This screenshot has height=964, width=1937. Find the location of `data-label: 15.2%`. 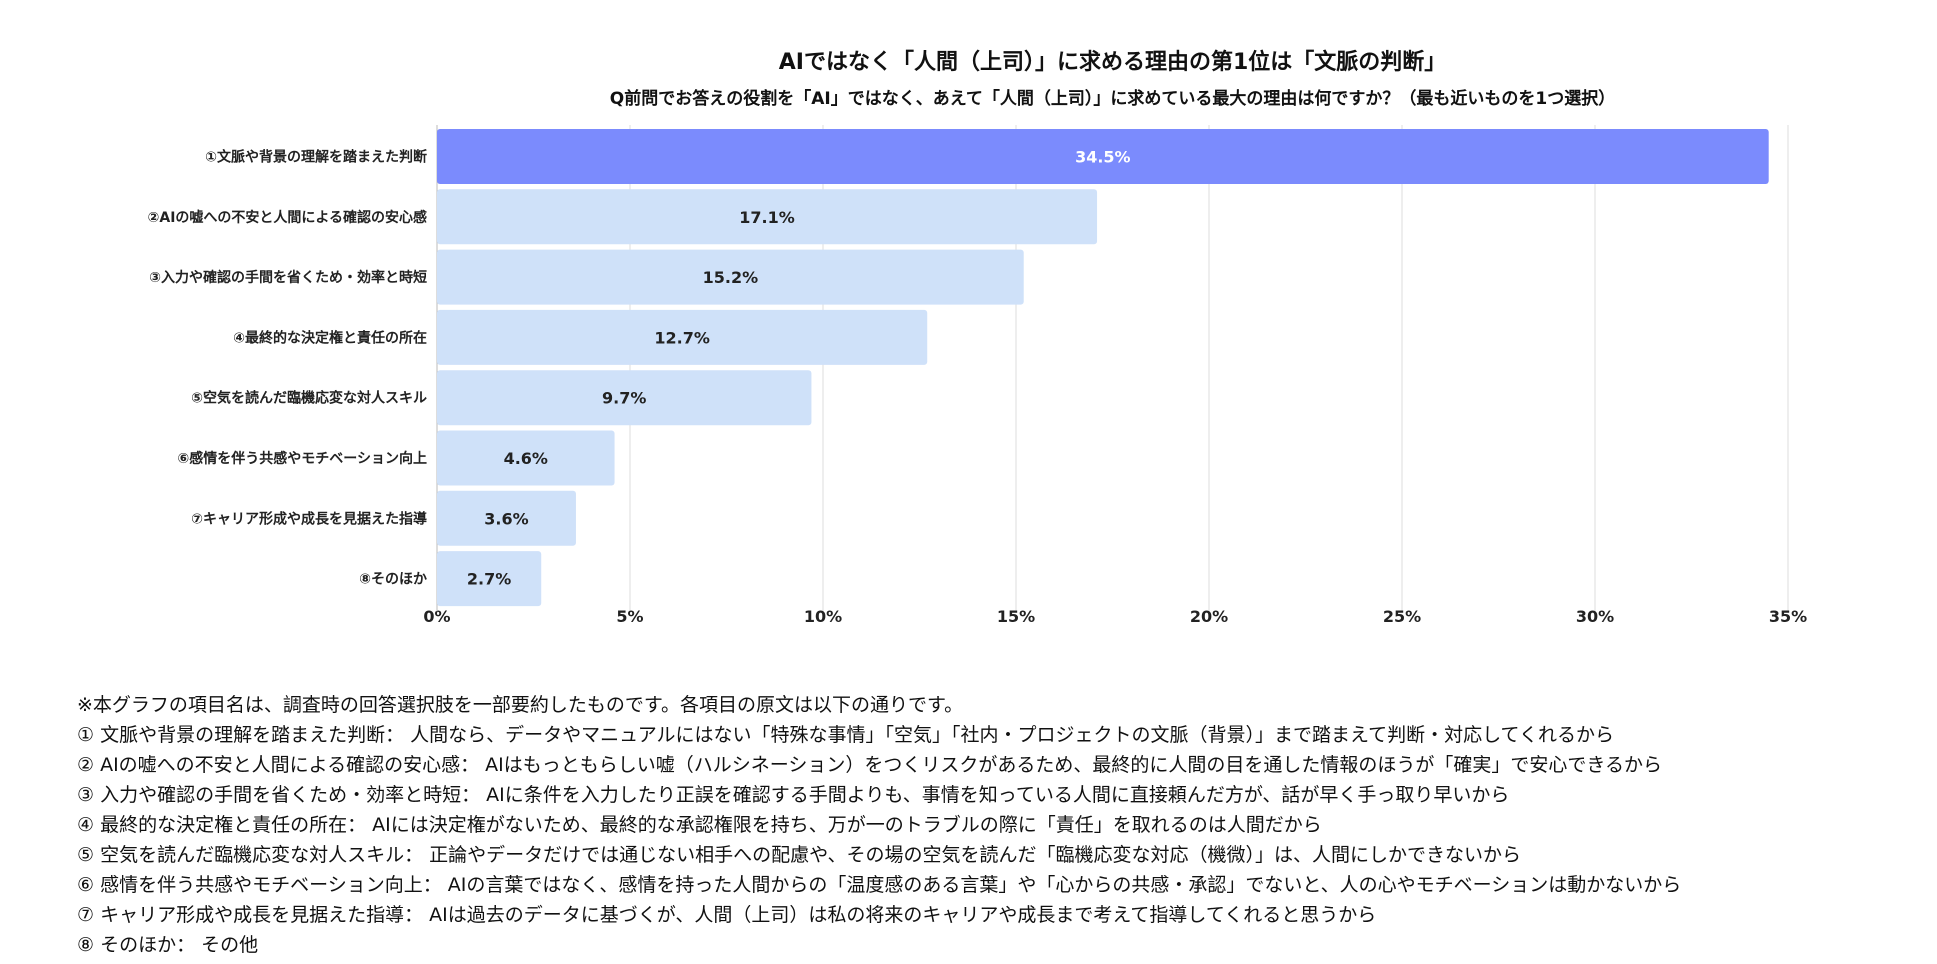

data-label: 15.2% is located at coordinates (731, 277).